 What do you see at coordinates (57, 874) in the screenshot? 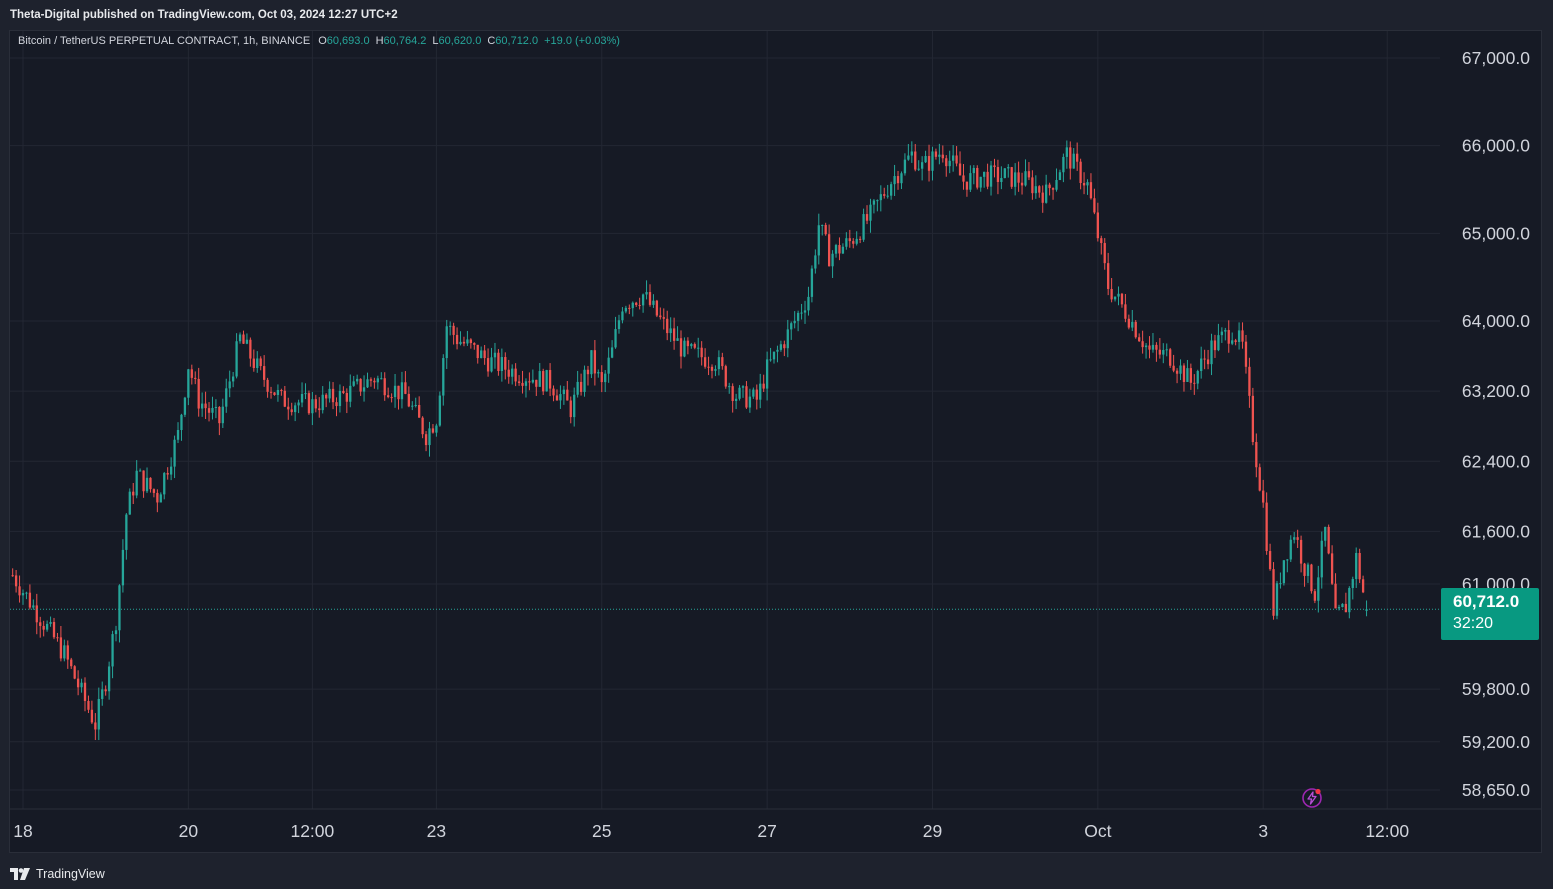
I see `tradingview-logo: TradingView` at bounding box center [57, 874].